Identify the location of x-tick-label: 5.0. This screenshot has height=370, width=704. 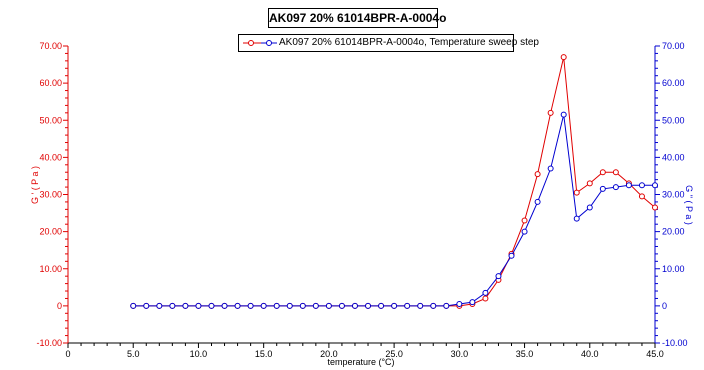
(133, 354).